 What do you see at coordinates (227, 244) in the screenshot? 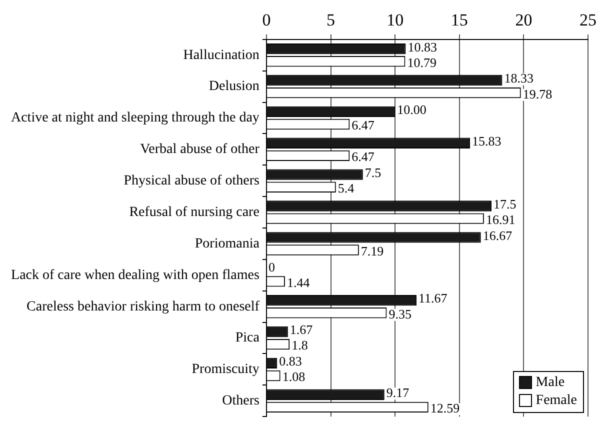
I see `y-tick-label: Poriomania` at bounding box center [227, 244].